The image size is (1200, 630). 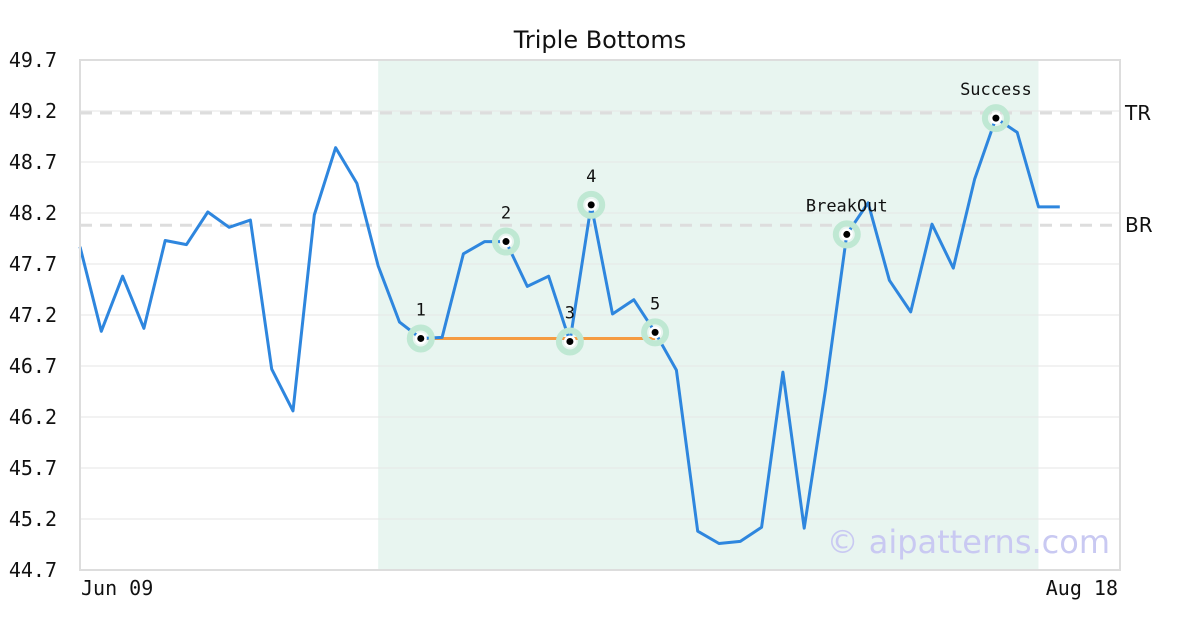 I want to click on y-tick-label: 48.2, so click(x=33, y=213).